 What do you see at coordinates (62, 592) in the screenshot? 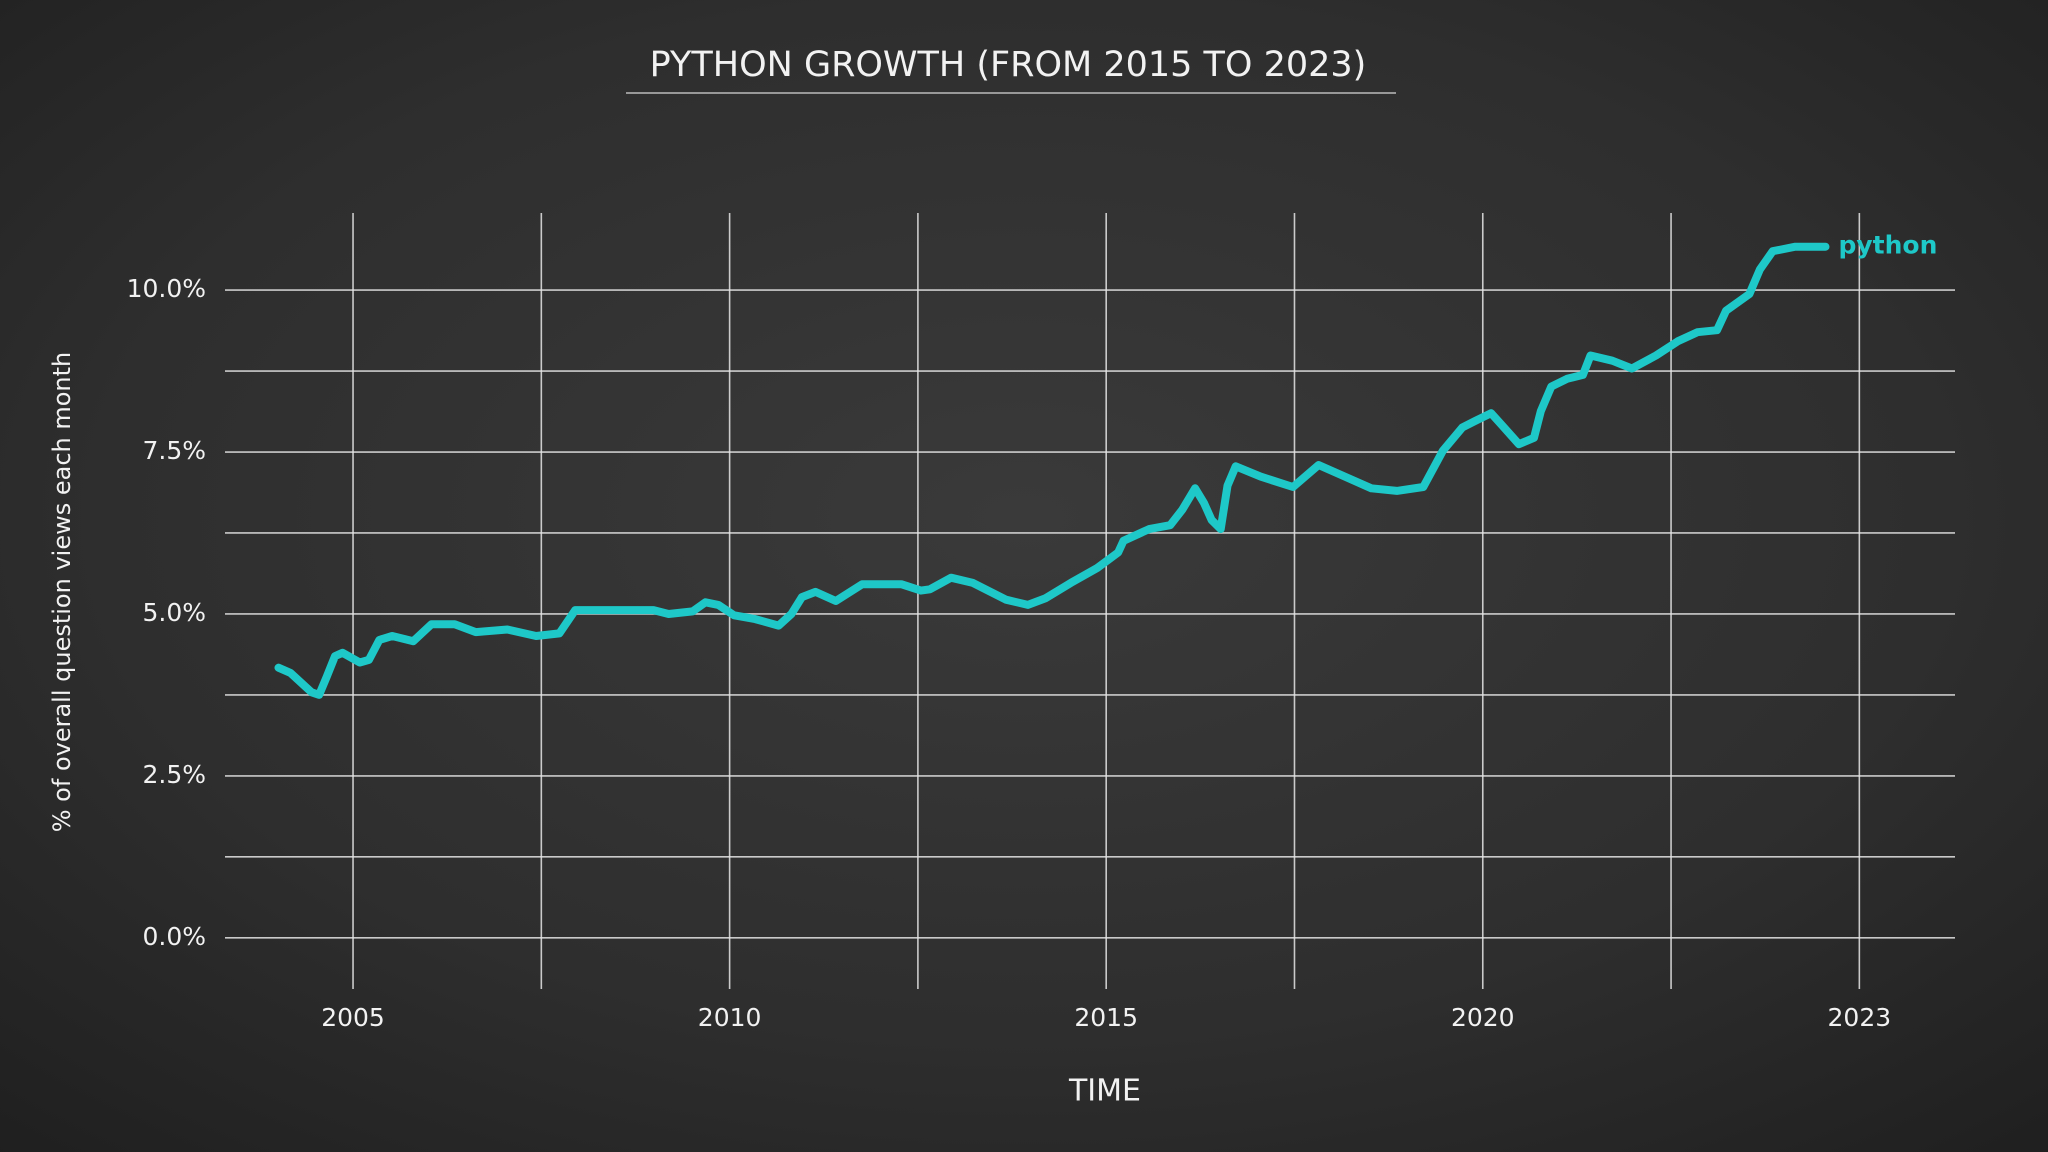
I see `y-axis-label: % of overall question views each month` at bounding box center [62, 592].